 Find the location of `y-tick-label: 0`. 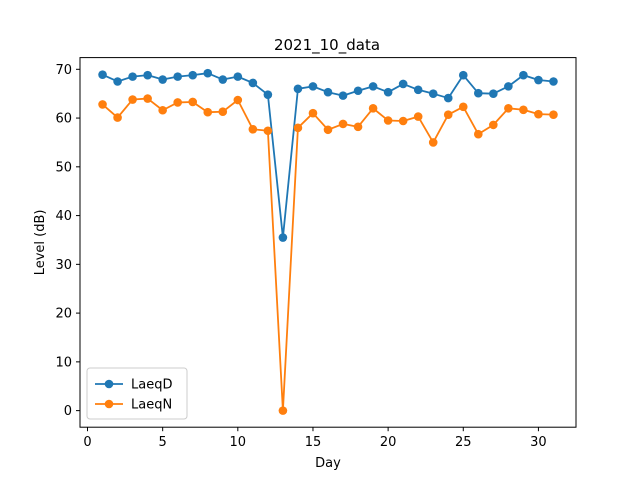

y-tick-label: 0 is located at coordinates (68, 411).